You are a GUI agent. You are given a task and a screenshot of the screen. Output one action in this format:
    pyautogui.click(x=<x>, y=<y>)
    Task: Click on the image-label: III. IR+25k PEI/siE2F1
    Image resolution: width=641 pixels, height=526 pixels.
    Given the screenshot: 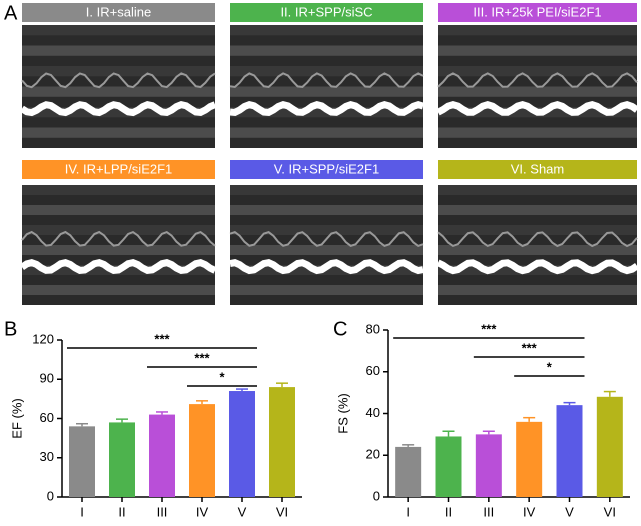 What is the action you would take?
    pyautogui.click(x=537, y=11)
    